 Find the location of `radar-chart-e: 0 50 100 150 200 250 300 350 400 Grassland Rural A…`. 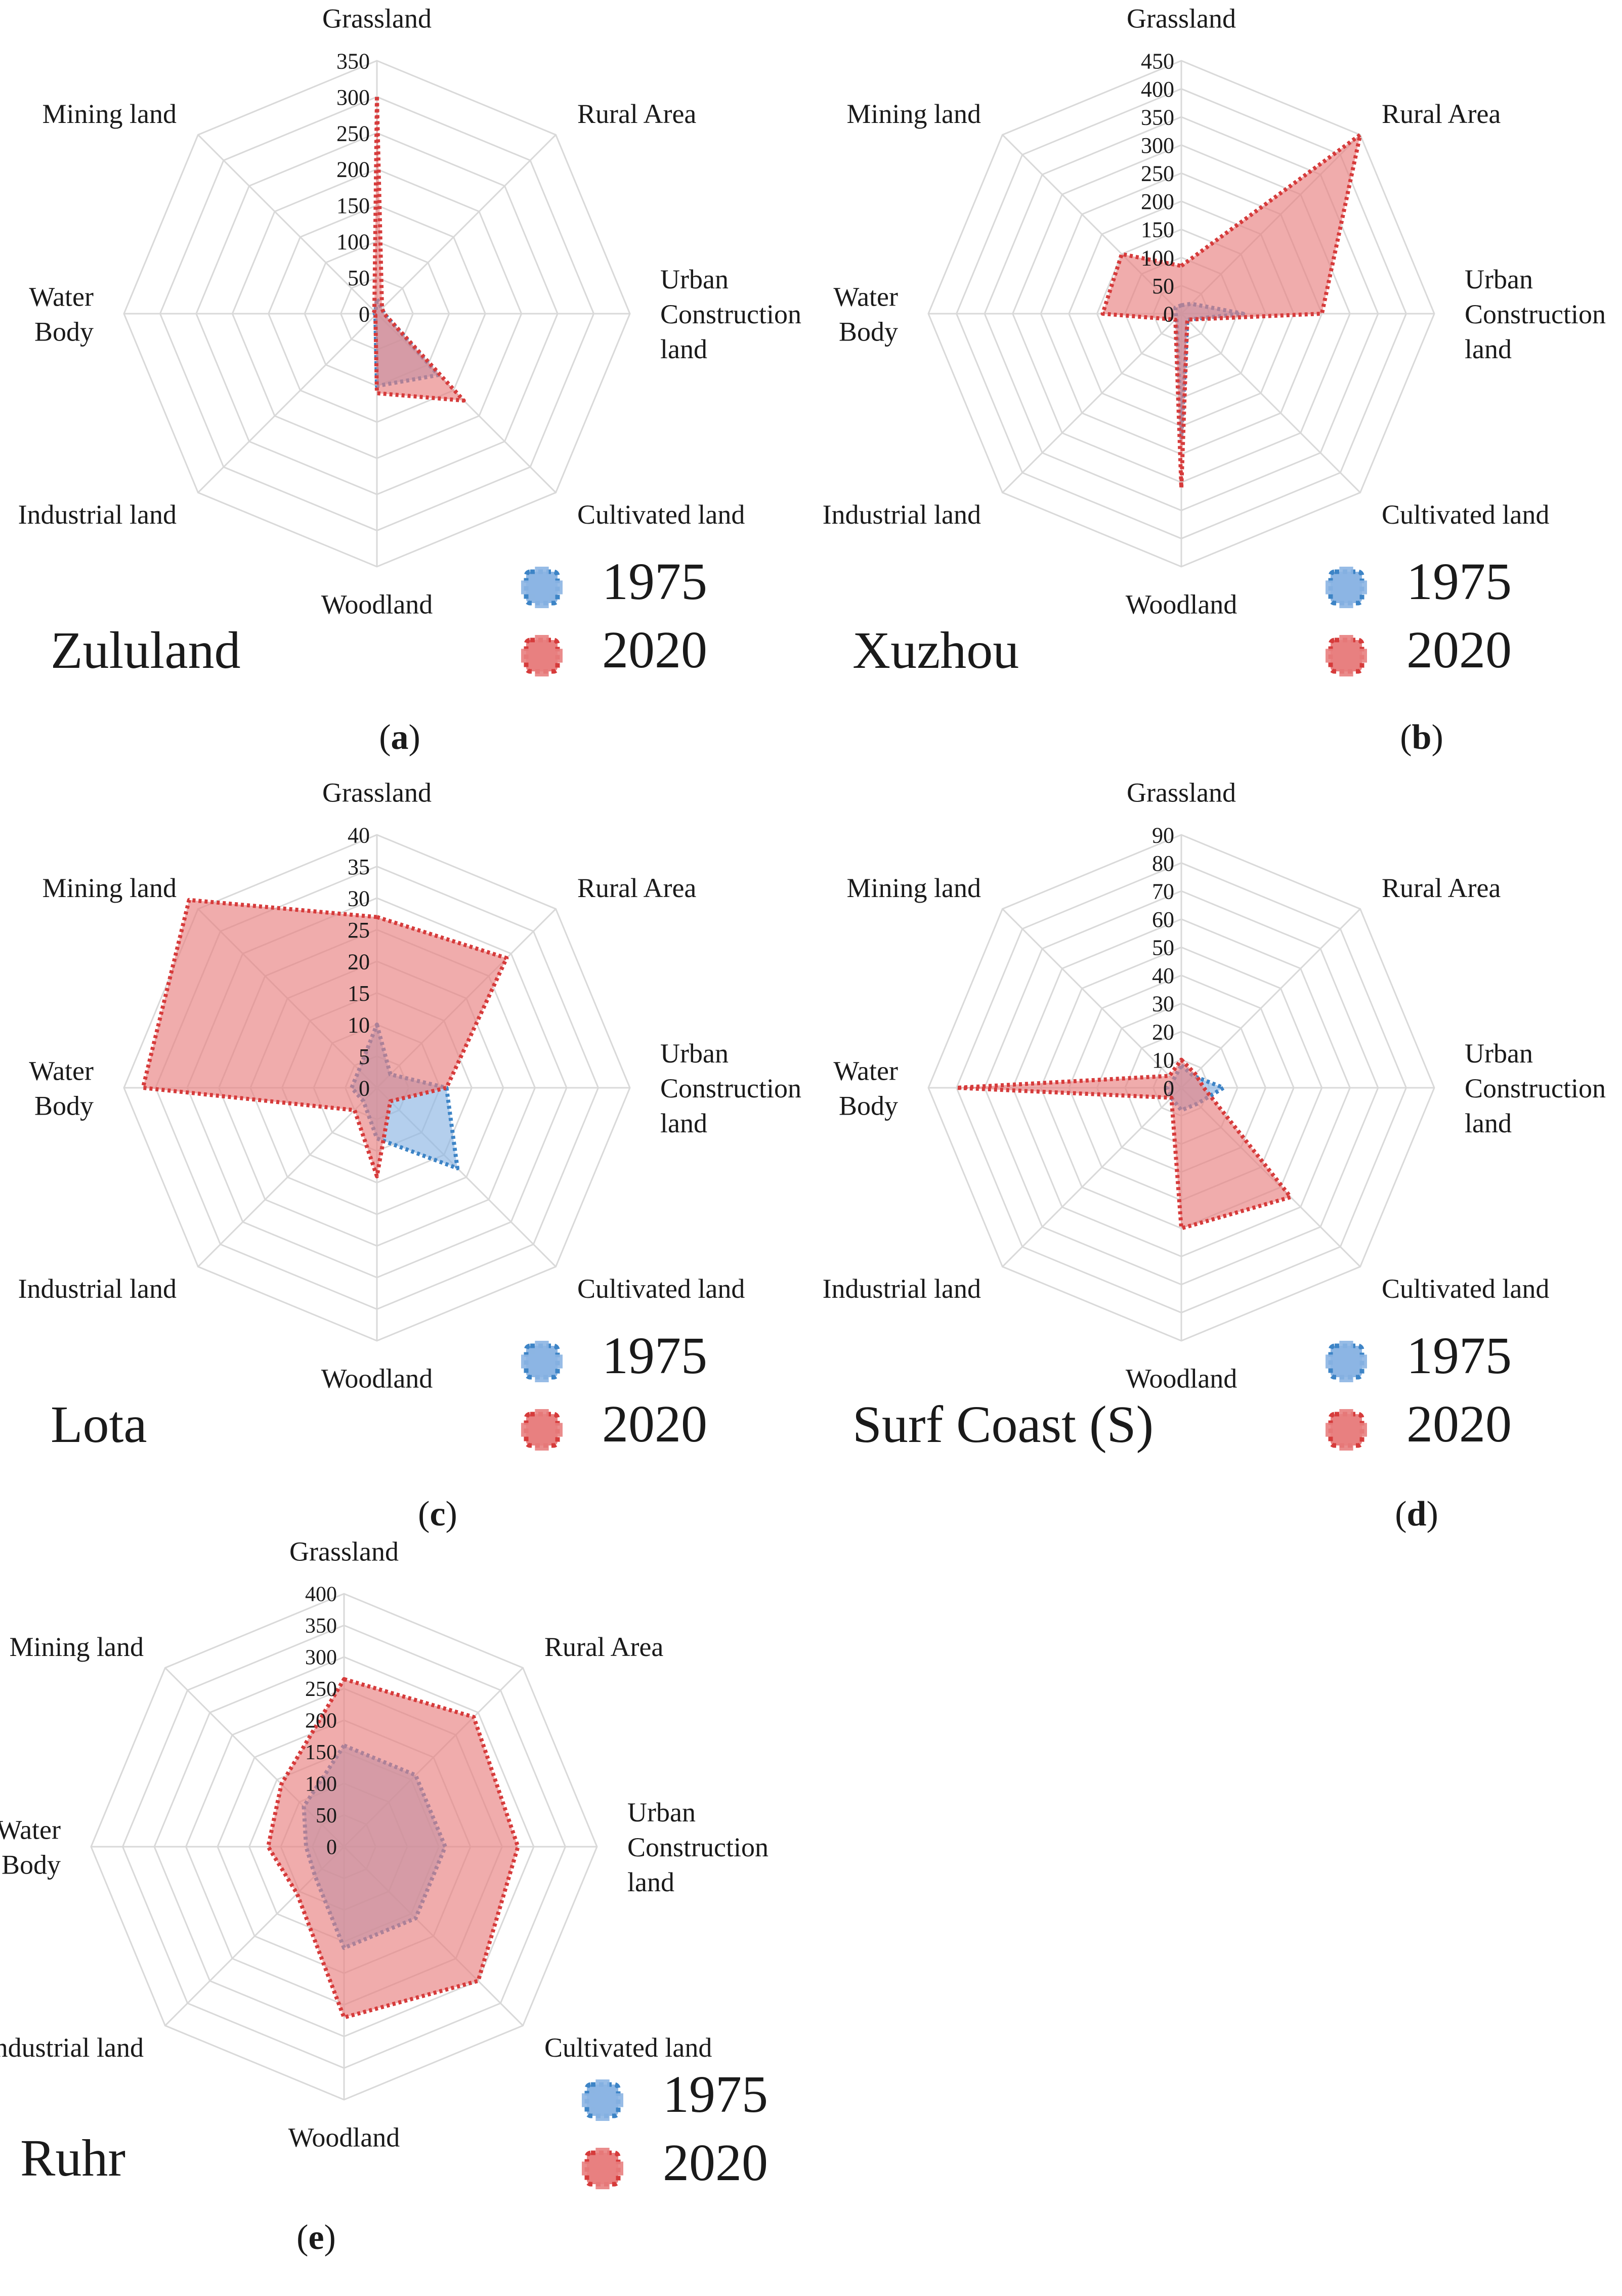

radar-chart-e: 0 50 100 150 200 250 300 350 400 Grassland Rural A… is located at coordinates (384, 1897).